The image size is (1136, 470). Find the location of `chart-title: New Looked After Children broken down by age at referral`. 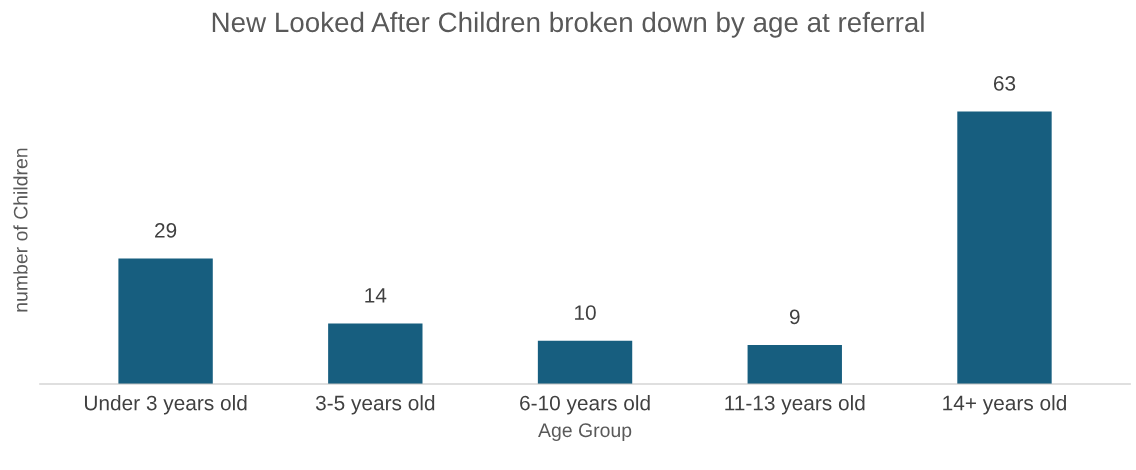

chart-title: New Looked After Children broken down by age at referral is located at coordinates (568, 24).